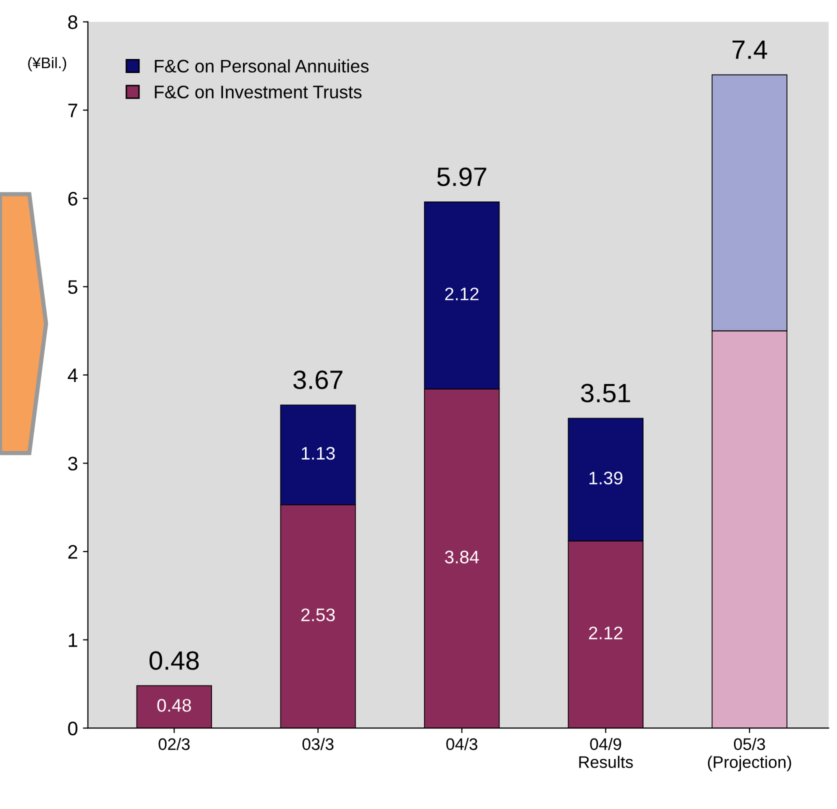 This screenshot has height=809, width=837. What do you see at coordinates (605, 393) in the screenshot?
I see `total-label: 3.51` at bounding box center [605, 393].